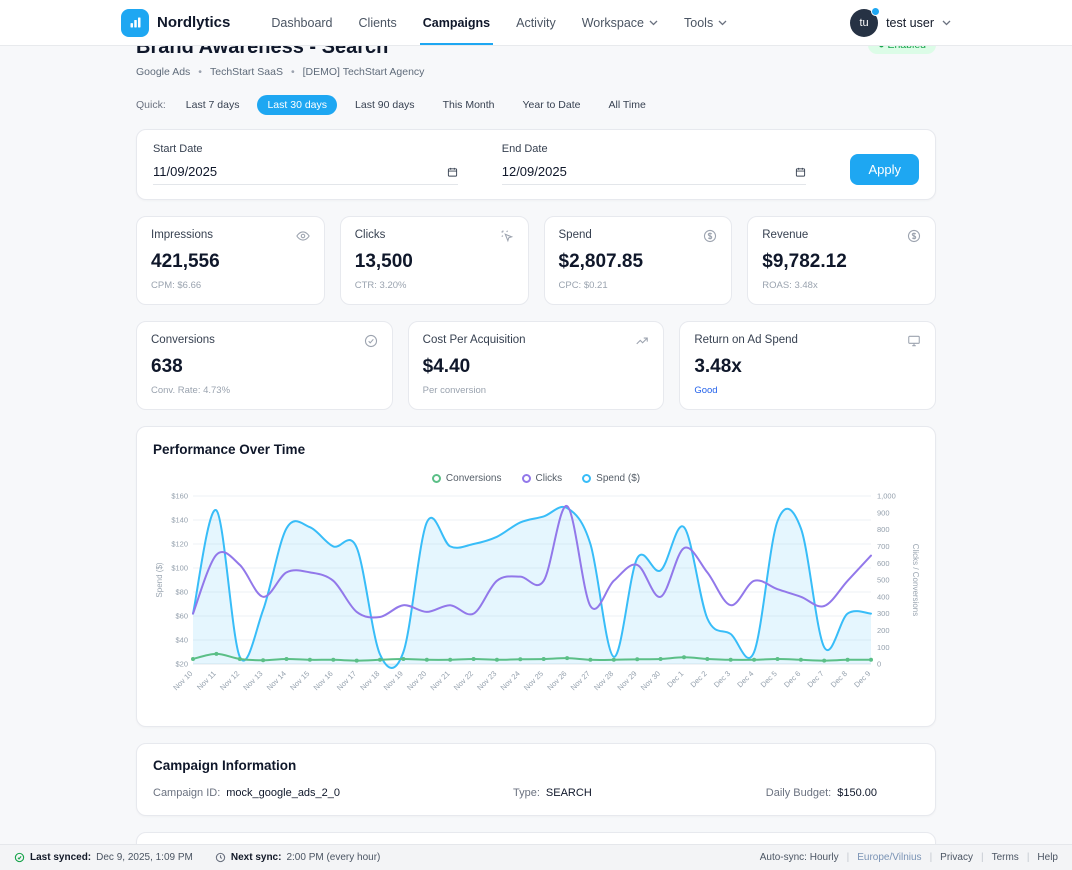 The height and width of the screenshot is (870, 1072). Describe the element at coordinates (769, 679) in the screenshot. I see `svg-text: Dec 5` at that location.